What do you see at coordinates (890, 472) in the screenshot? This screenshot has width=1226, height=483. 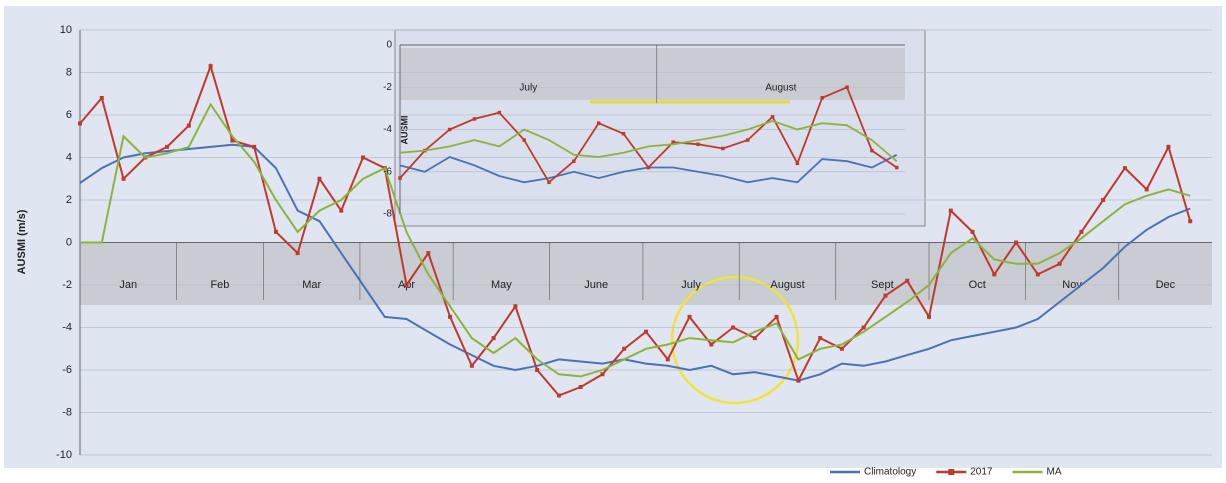 I see `legend-label: Climatology` at bounding box center [890, 472].